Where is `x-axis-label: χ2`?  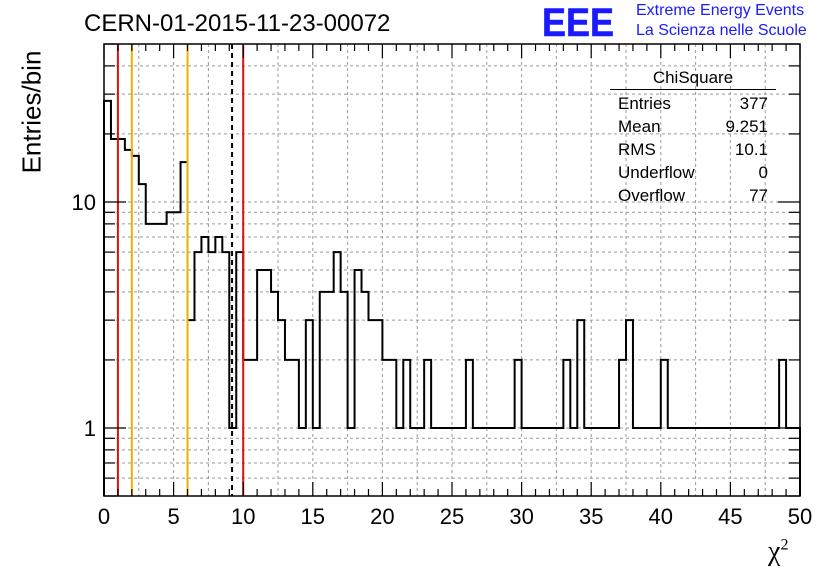 x-axis-label: χ2 is located at coordinates (778, 552).